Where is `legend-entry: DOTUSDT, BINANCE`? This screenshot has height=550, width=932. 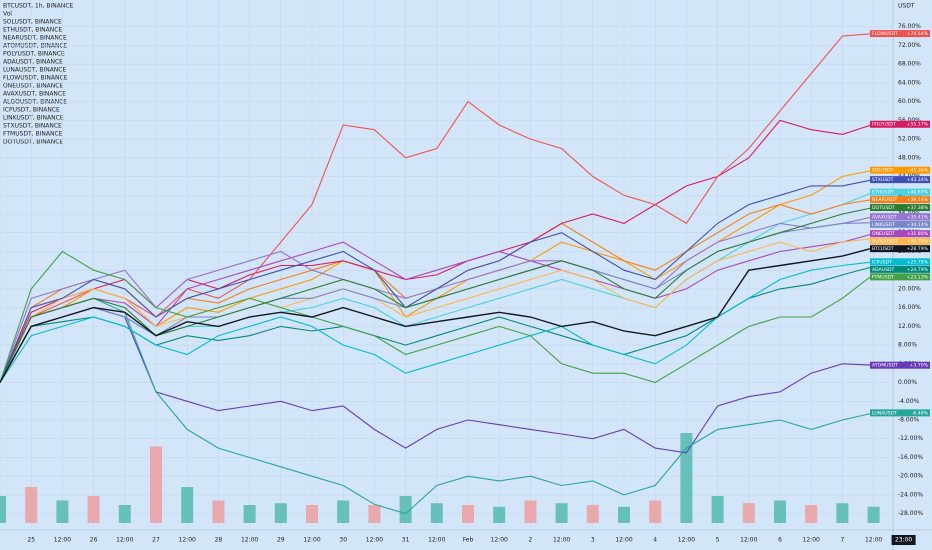
legend-entry: DOTUSDT, BINANCE is located at coordinates (33, 142).